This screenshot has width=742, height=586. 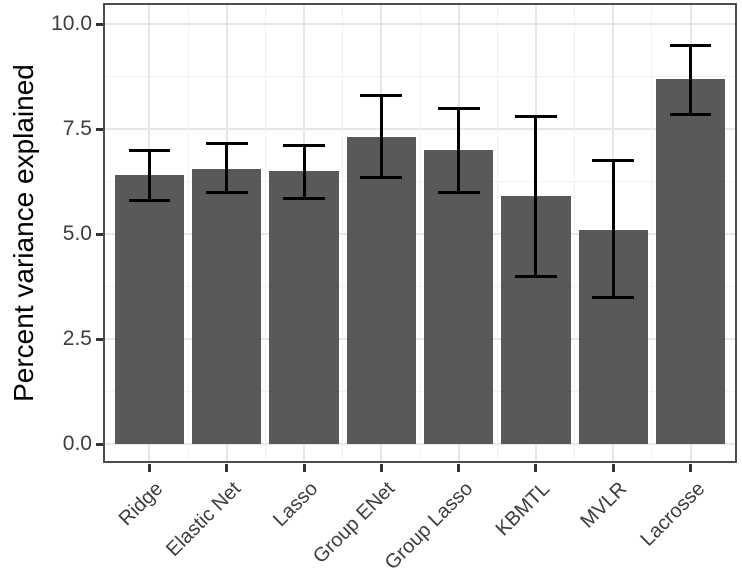 What do you see at coordinates (77, 128) in the screenshot?
I see `y-tick-label: 7.5` at bounding box center [77, 128].